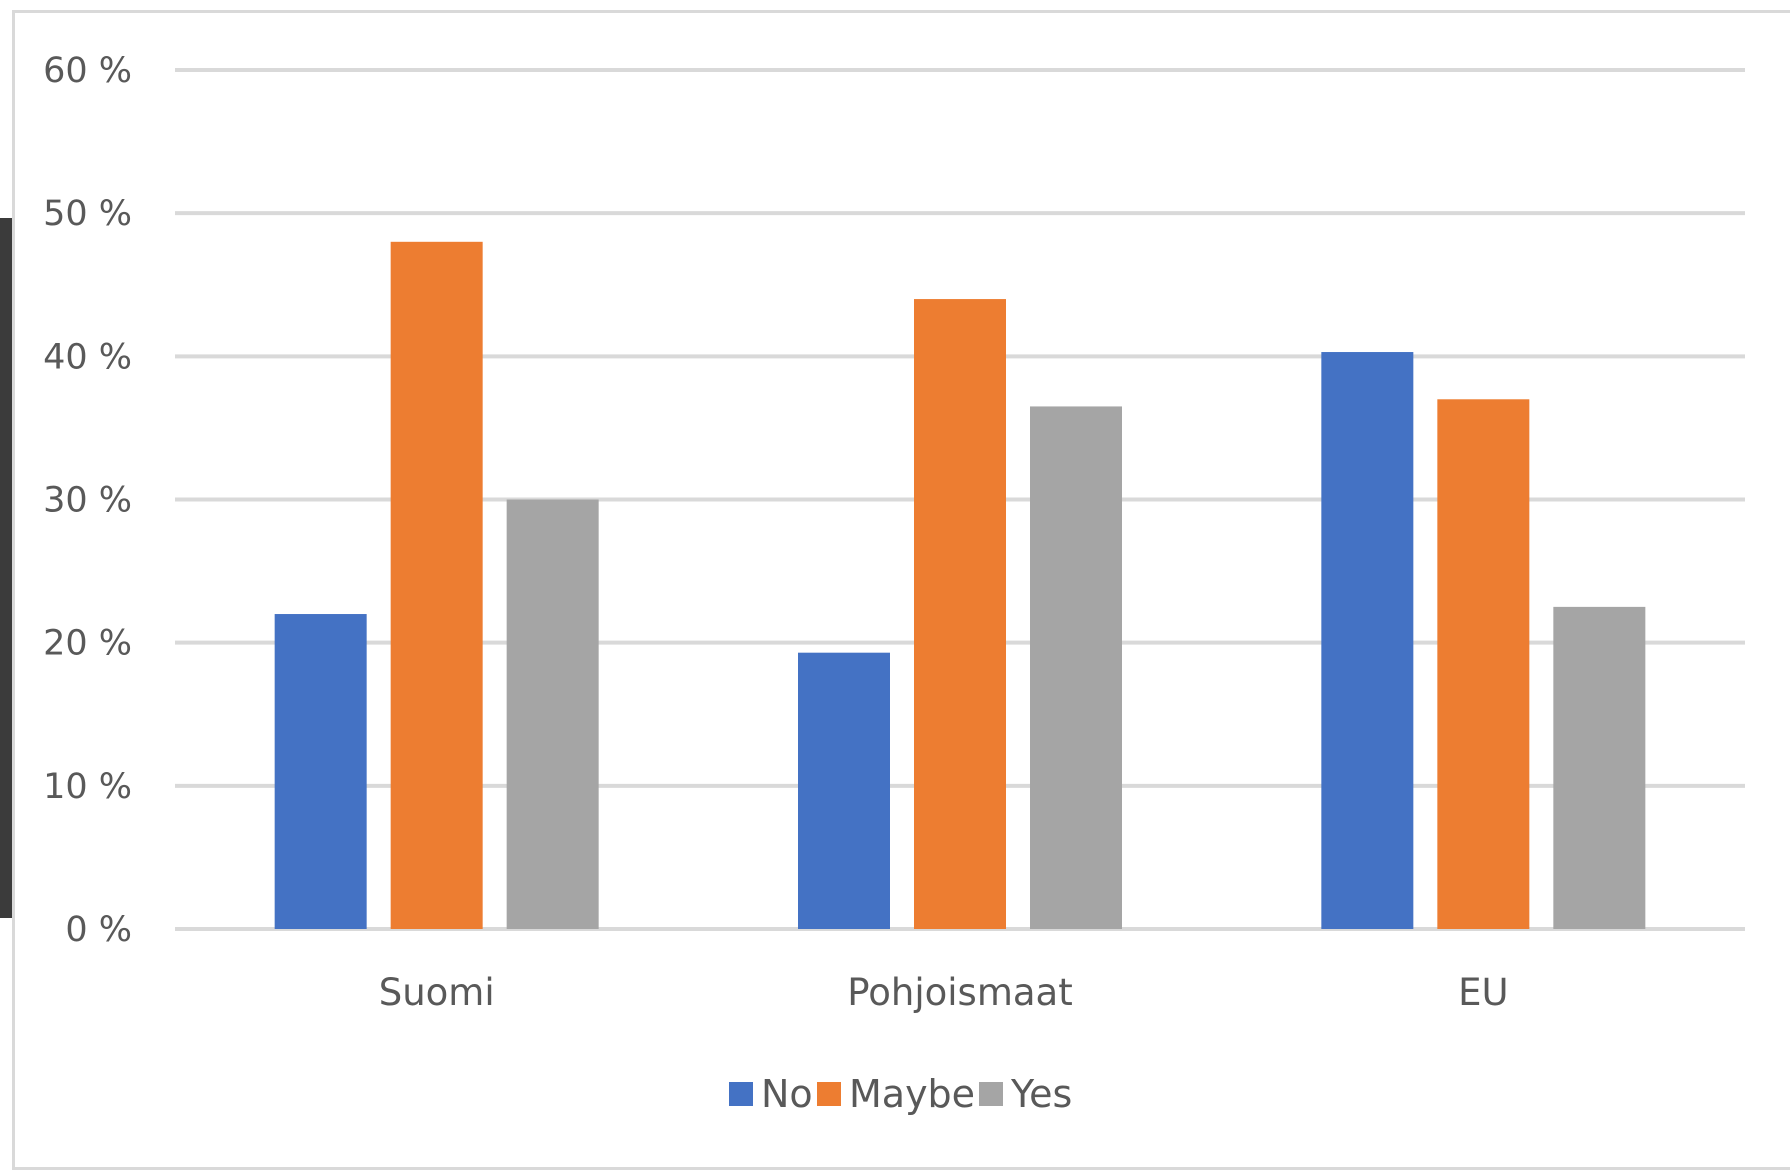  What do you see at coordinates (1483, 992) in the screenshot?
I see `x-category-label: EU` at bounding box center [1483, 992].